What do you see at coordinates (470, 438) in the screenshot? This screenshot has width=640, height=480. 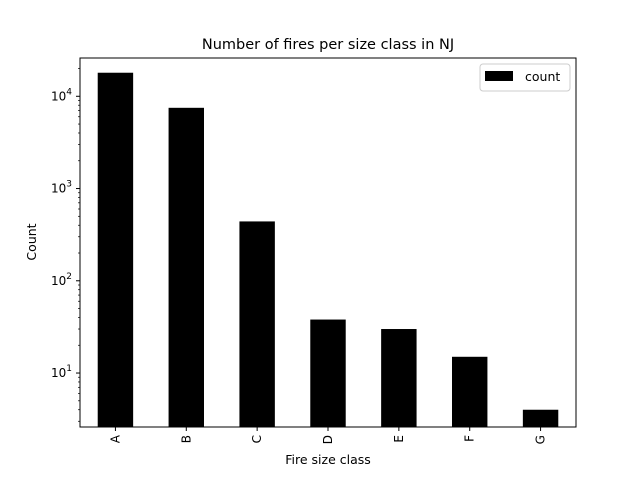 I see `x-tick-label-F: F` at bounding box center [470, 438].